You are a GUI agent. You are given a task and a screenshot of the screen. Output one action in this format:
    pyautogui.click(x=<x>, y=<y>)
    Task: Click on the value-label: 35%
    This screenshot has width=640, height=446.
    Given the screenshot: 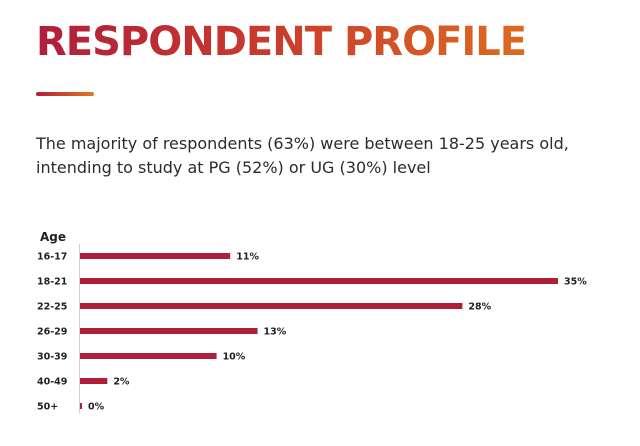 What is the action you would take?
    pyautogui.click(x=575, y=282)
    